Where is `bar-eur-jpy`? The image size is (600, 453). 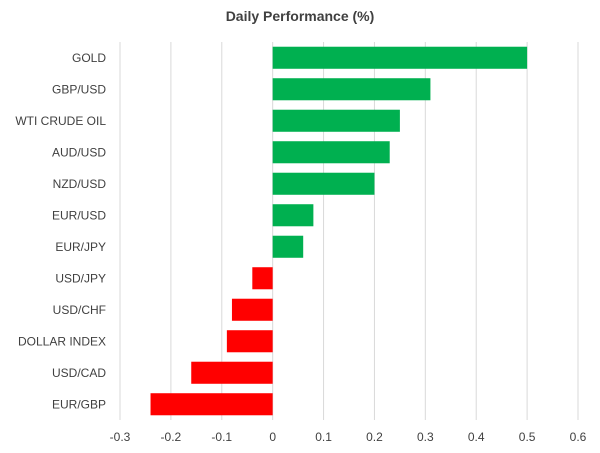 bar-eur-jpy is located at coordinates (288, 246).